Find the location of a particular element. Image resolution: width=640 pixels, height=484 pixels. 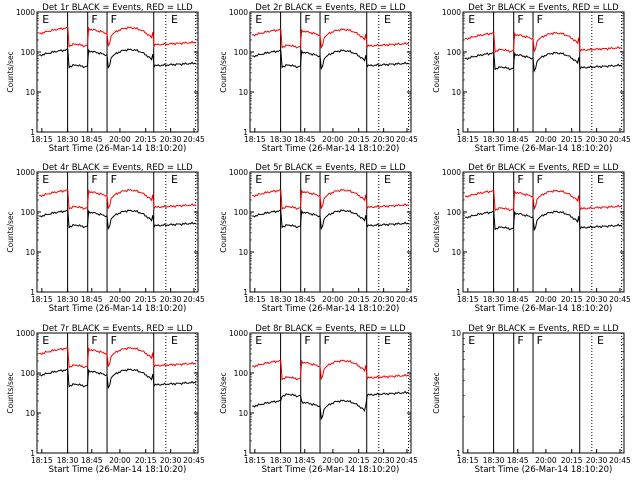

panel-title: Det 6r BLACK = Events, RED = LLD is located at coordinates (543, 168).